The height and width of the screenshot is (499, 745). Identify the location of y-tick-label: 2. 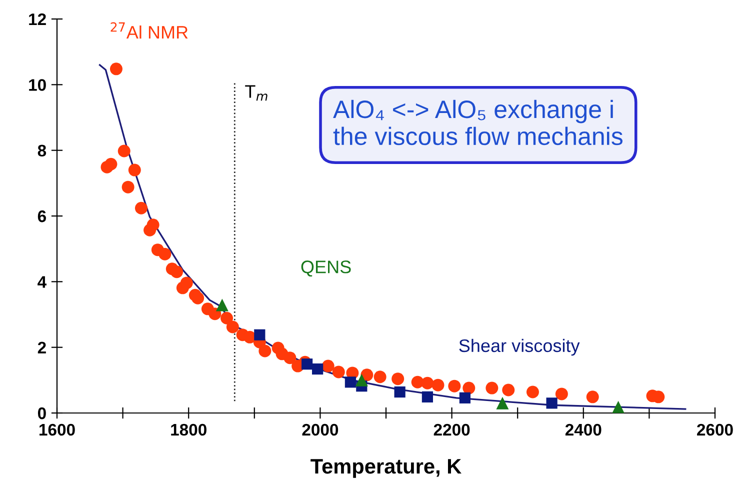
(42, 348).